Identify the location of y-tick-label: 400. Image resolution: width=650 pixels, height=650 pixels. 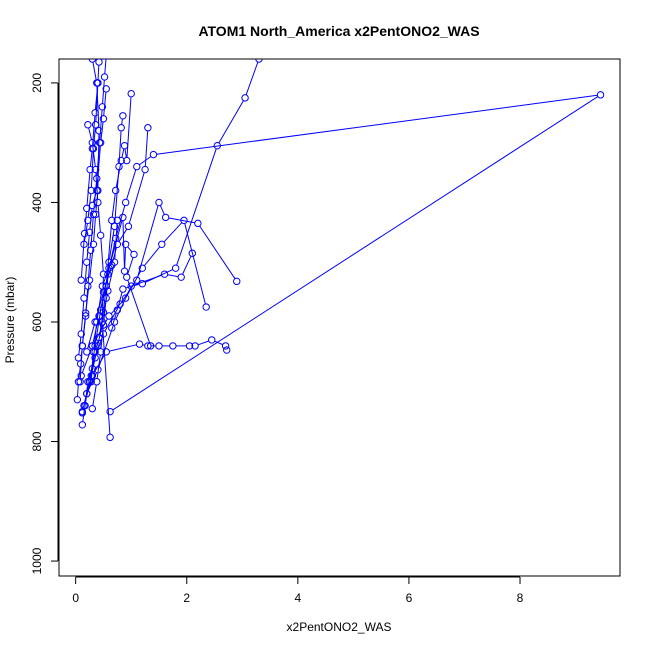
(37, 202).